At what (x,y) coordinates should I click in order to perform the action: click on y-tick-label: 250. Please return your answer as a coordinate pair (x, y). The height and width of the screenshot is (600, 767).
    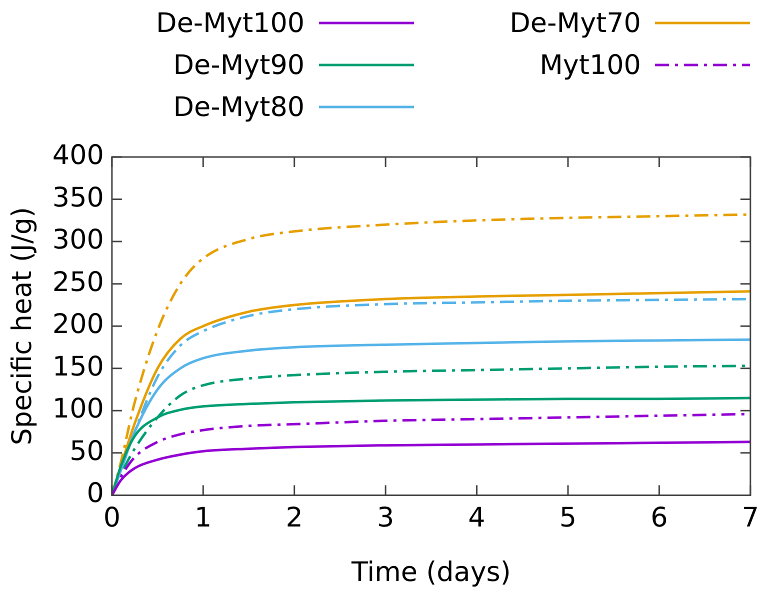
    Looking at the image, I should click on (78, 282).